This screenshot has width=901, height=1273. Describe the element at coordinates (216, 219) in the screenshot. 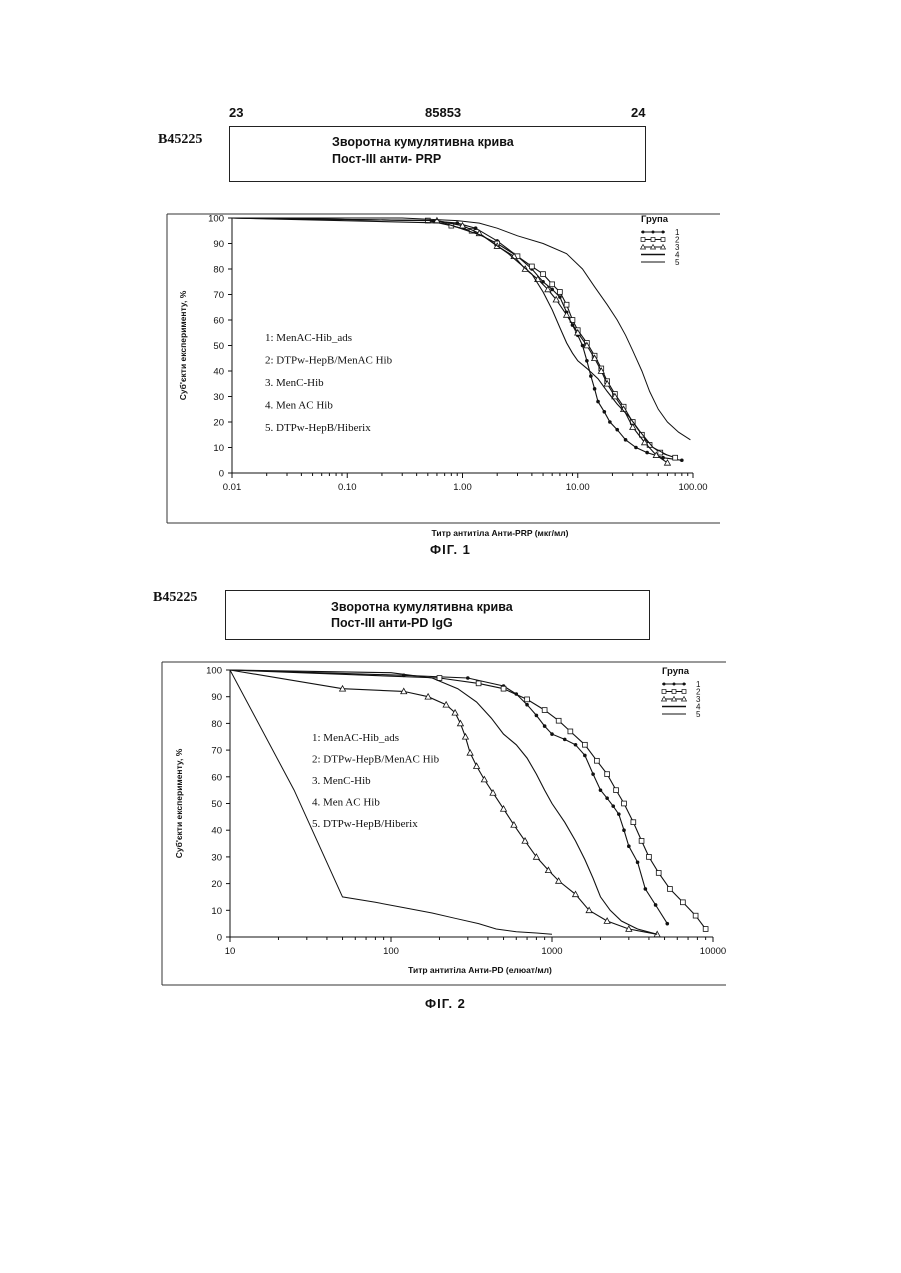

I see `y-tick-label: 100` at that location.